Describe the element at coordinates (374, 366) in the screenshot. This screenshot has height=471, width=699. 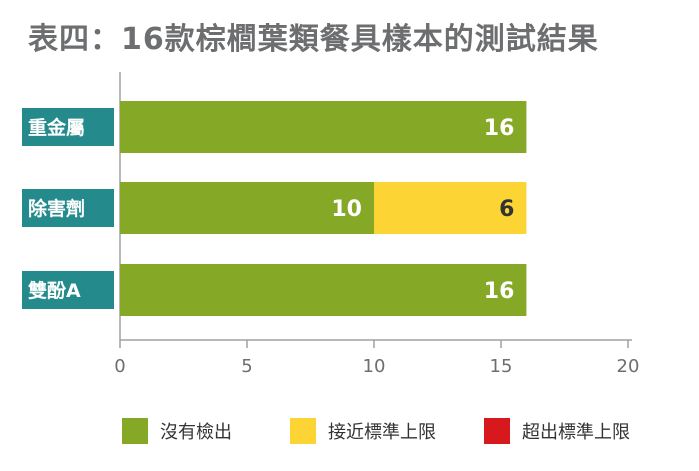
I see `x-tick-label: 10` at that location.